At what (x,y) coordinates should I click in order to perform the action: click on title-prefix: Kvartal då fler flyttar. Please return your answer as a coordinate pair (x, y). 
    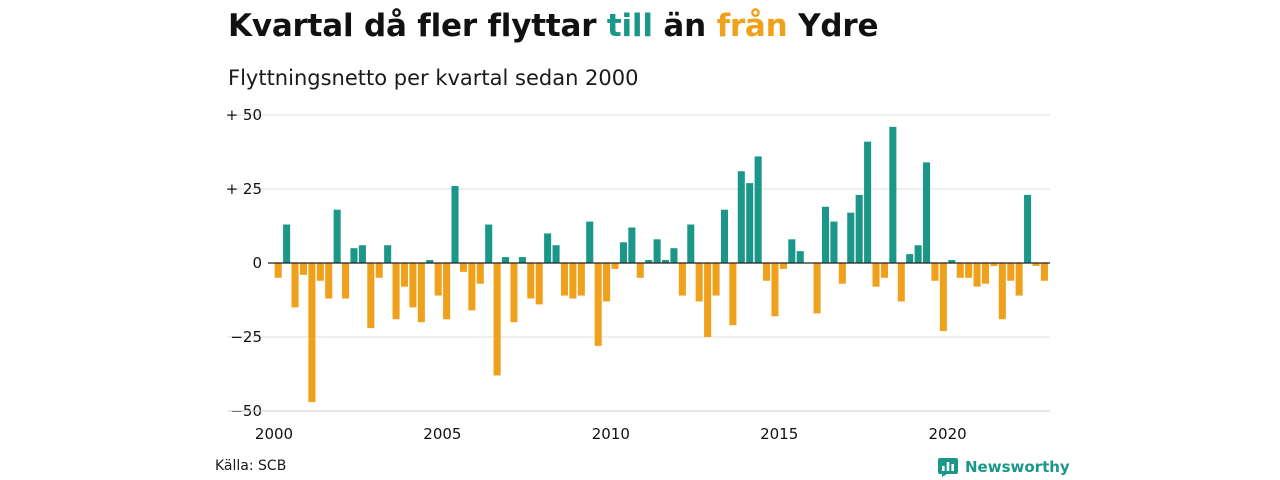
    Looking at the image, I should click on (417, 26).